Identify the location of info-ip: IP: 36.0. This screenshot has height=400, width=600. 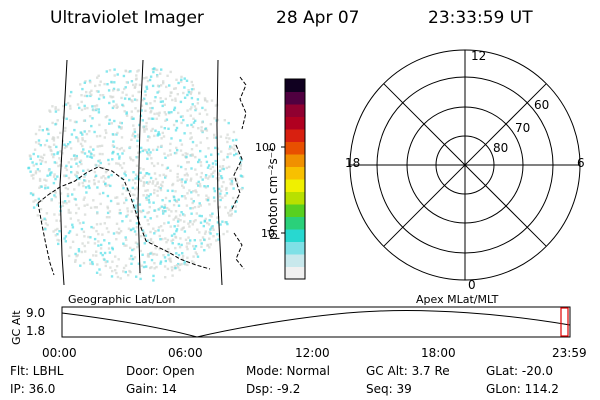
(33, 389).